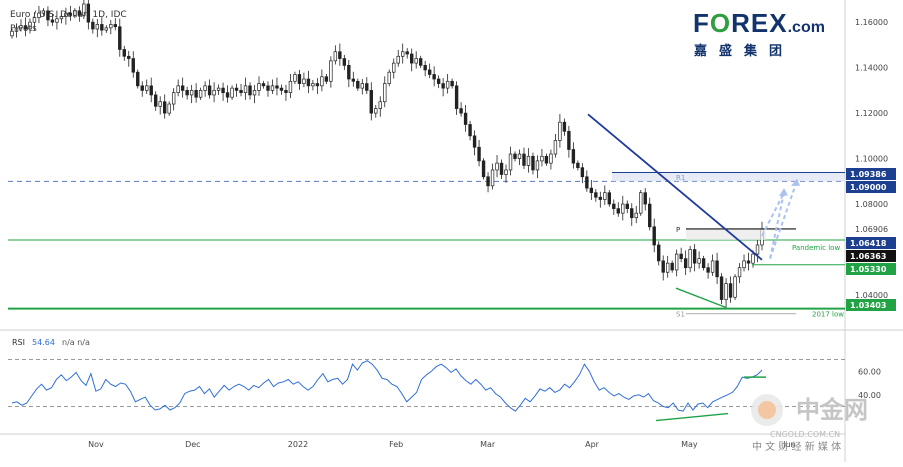 The image size is (903, 467). I want to click on rsi-line, so click(387, 386).